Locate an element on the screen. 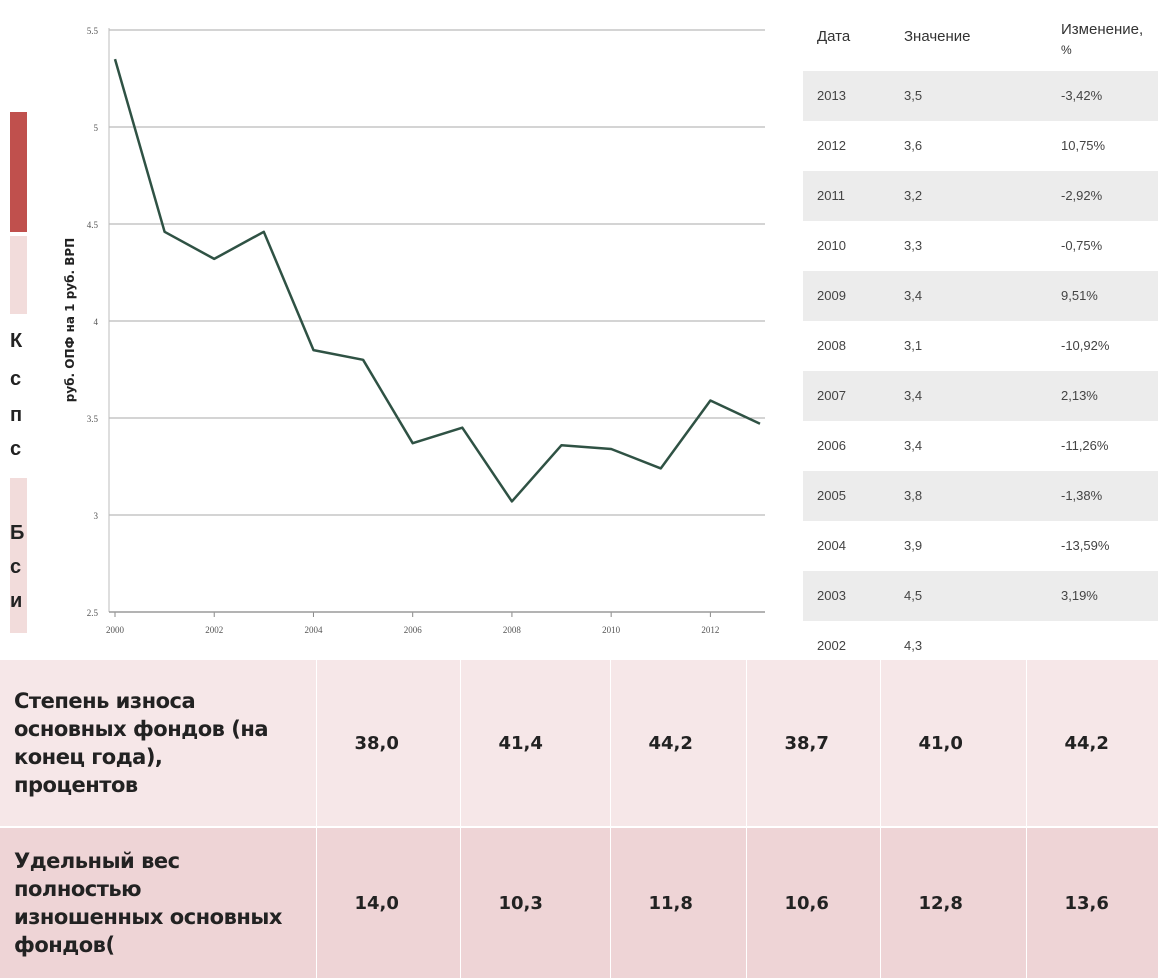 Image resolution: width=1158 pixels, height=980 pixels. x-tick-label: 2010 is located at coordinates (611, 630).